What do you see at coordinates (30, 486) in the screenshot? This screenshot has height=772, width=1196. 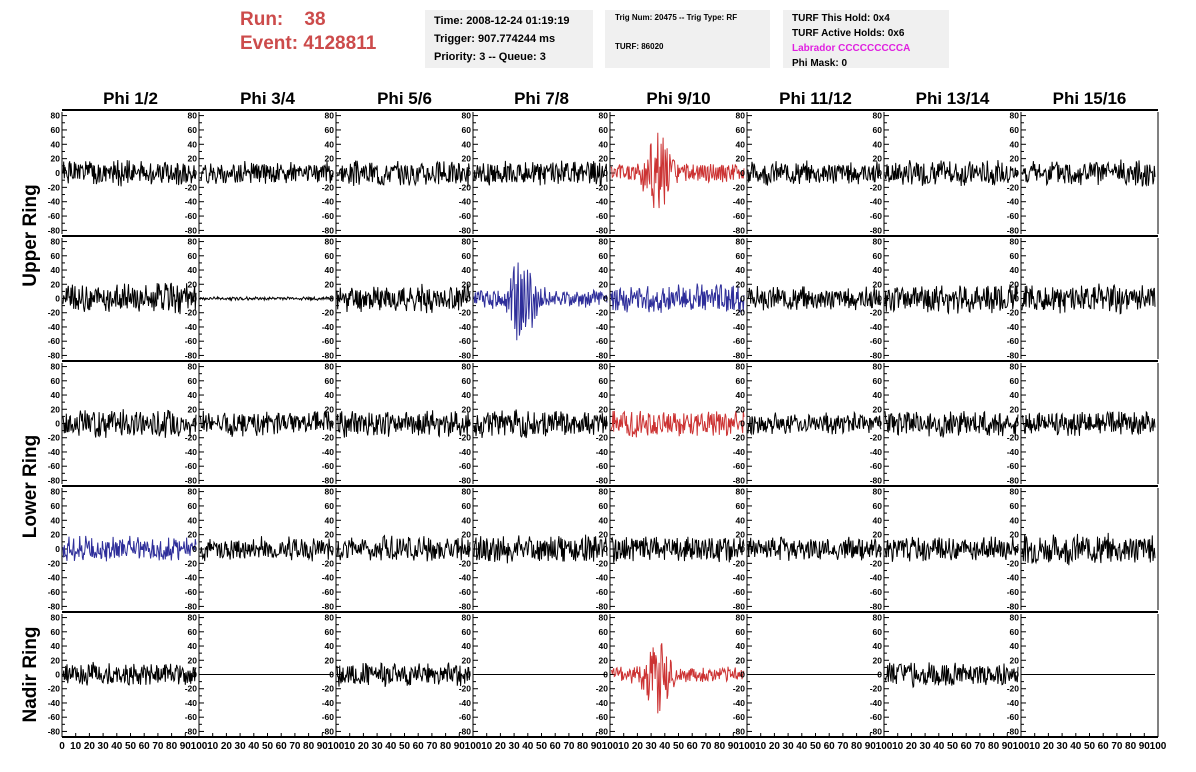 I see `row-group-label: Lower Ring` at bounding box center [30, 486].